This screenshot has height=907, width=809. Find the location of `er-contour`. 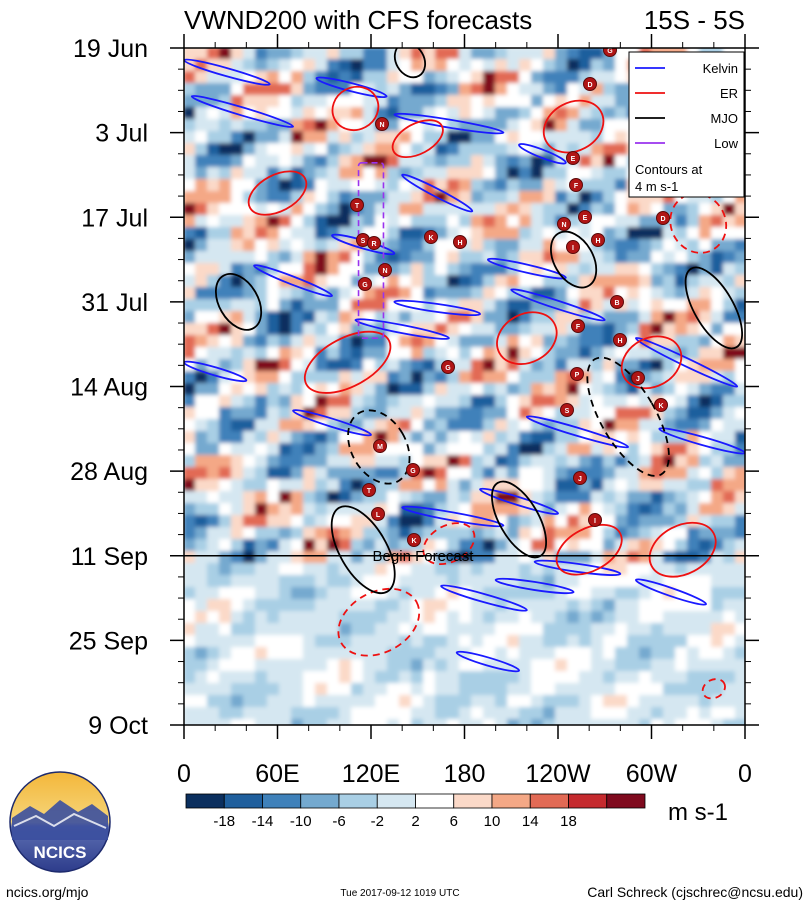

er-contour is located at coordinates (417, 139).